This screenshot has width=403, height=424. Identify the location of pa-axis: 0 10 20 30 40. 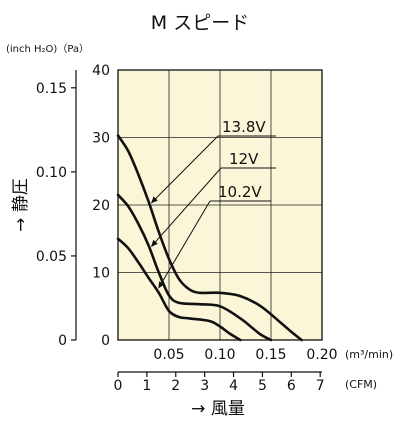
(101, 206).